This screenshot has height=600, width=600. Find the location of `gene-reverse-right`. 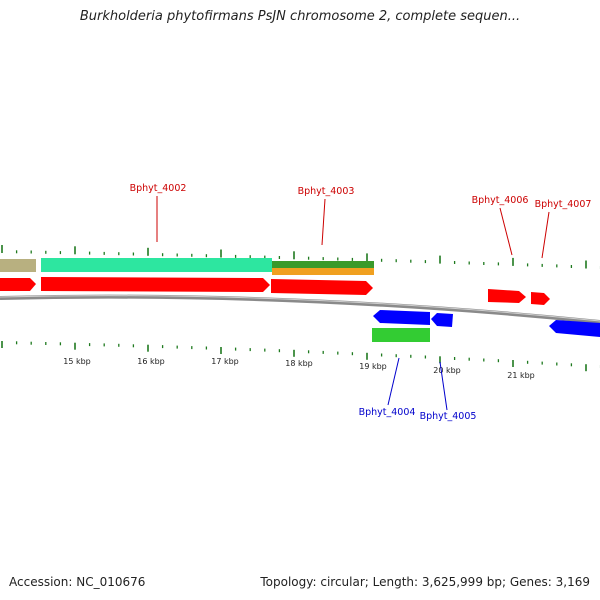

gene-reverse-right is located at coordinates (574, 328).